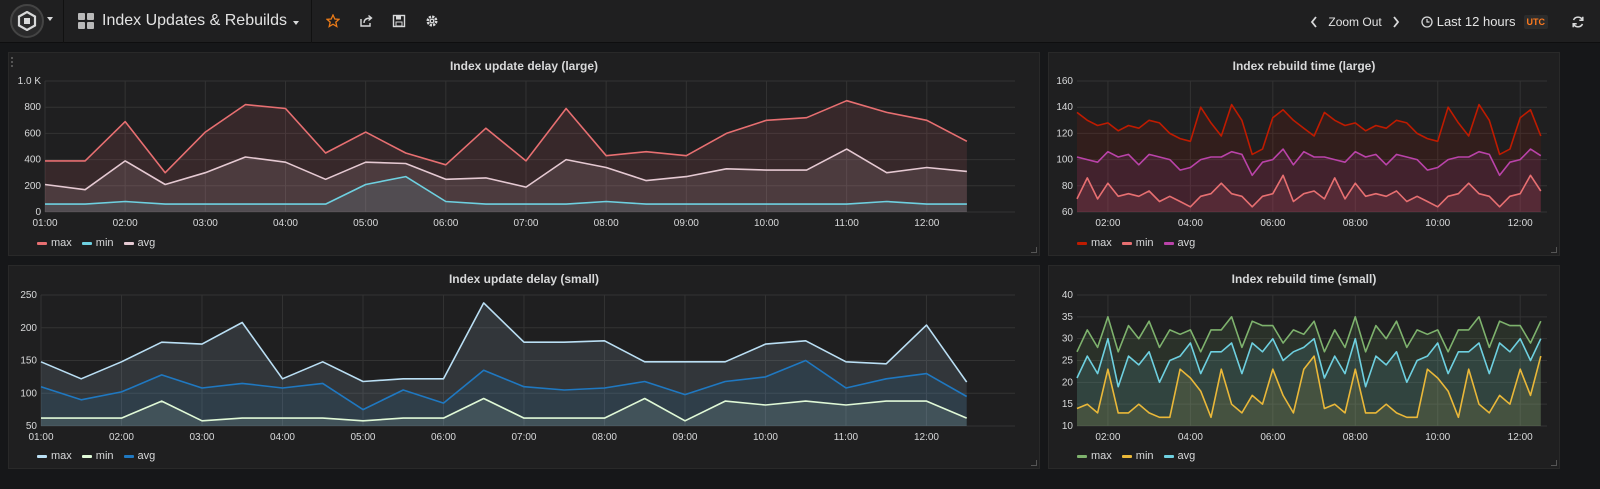  Describe the element at coordinates (32, 21) in the screenshot. I see `grafana-logo-menu` at that location.